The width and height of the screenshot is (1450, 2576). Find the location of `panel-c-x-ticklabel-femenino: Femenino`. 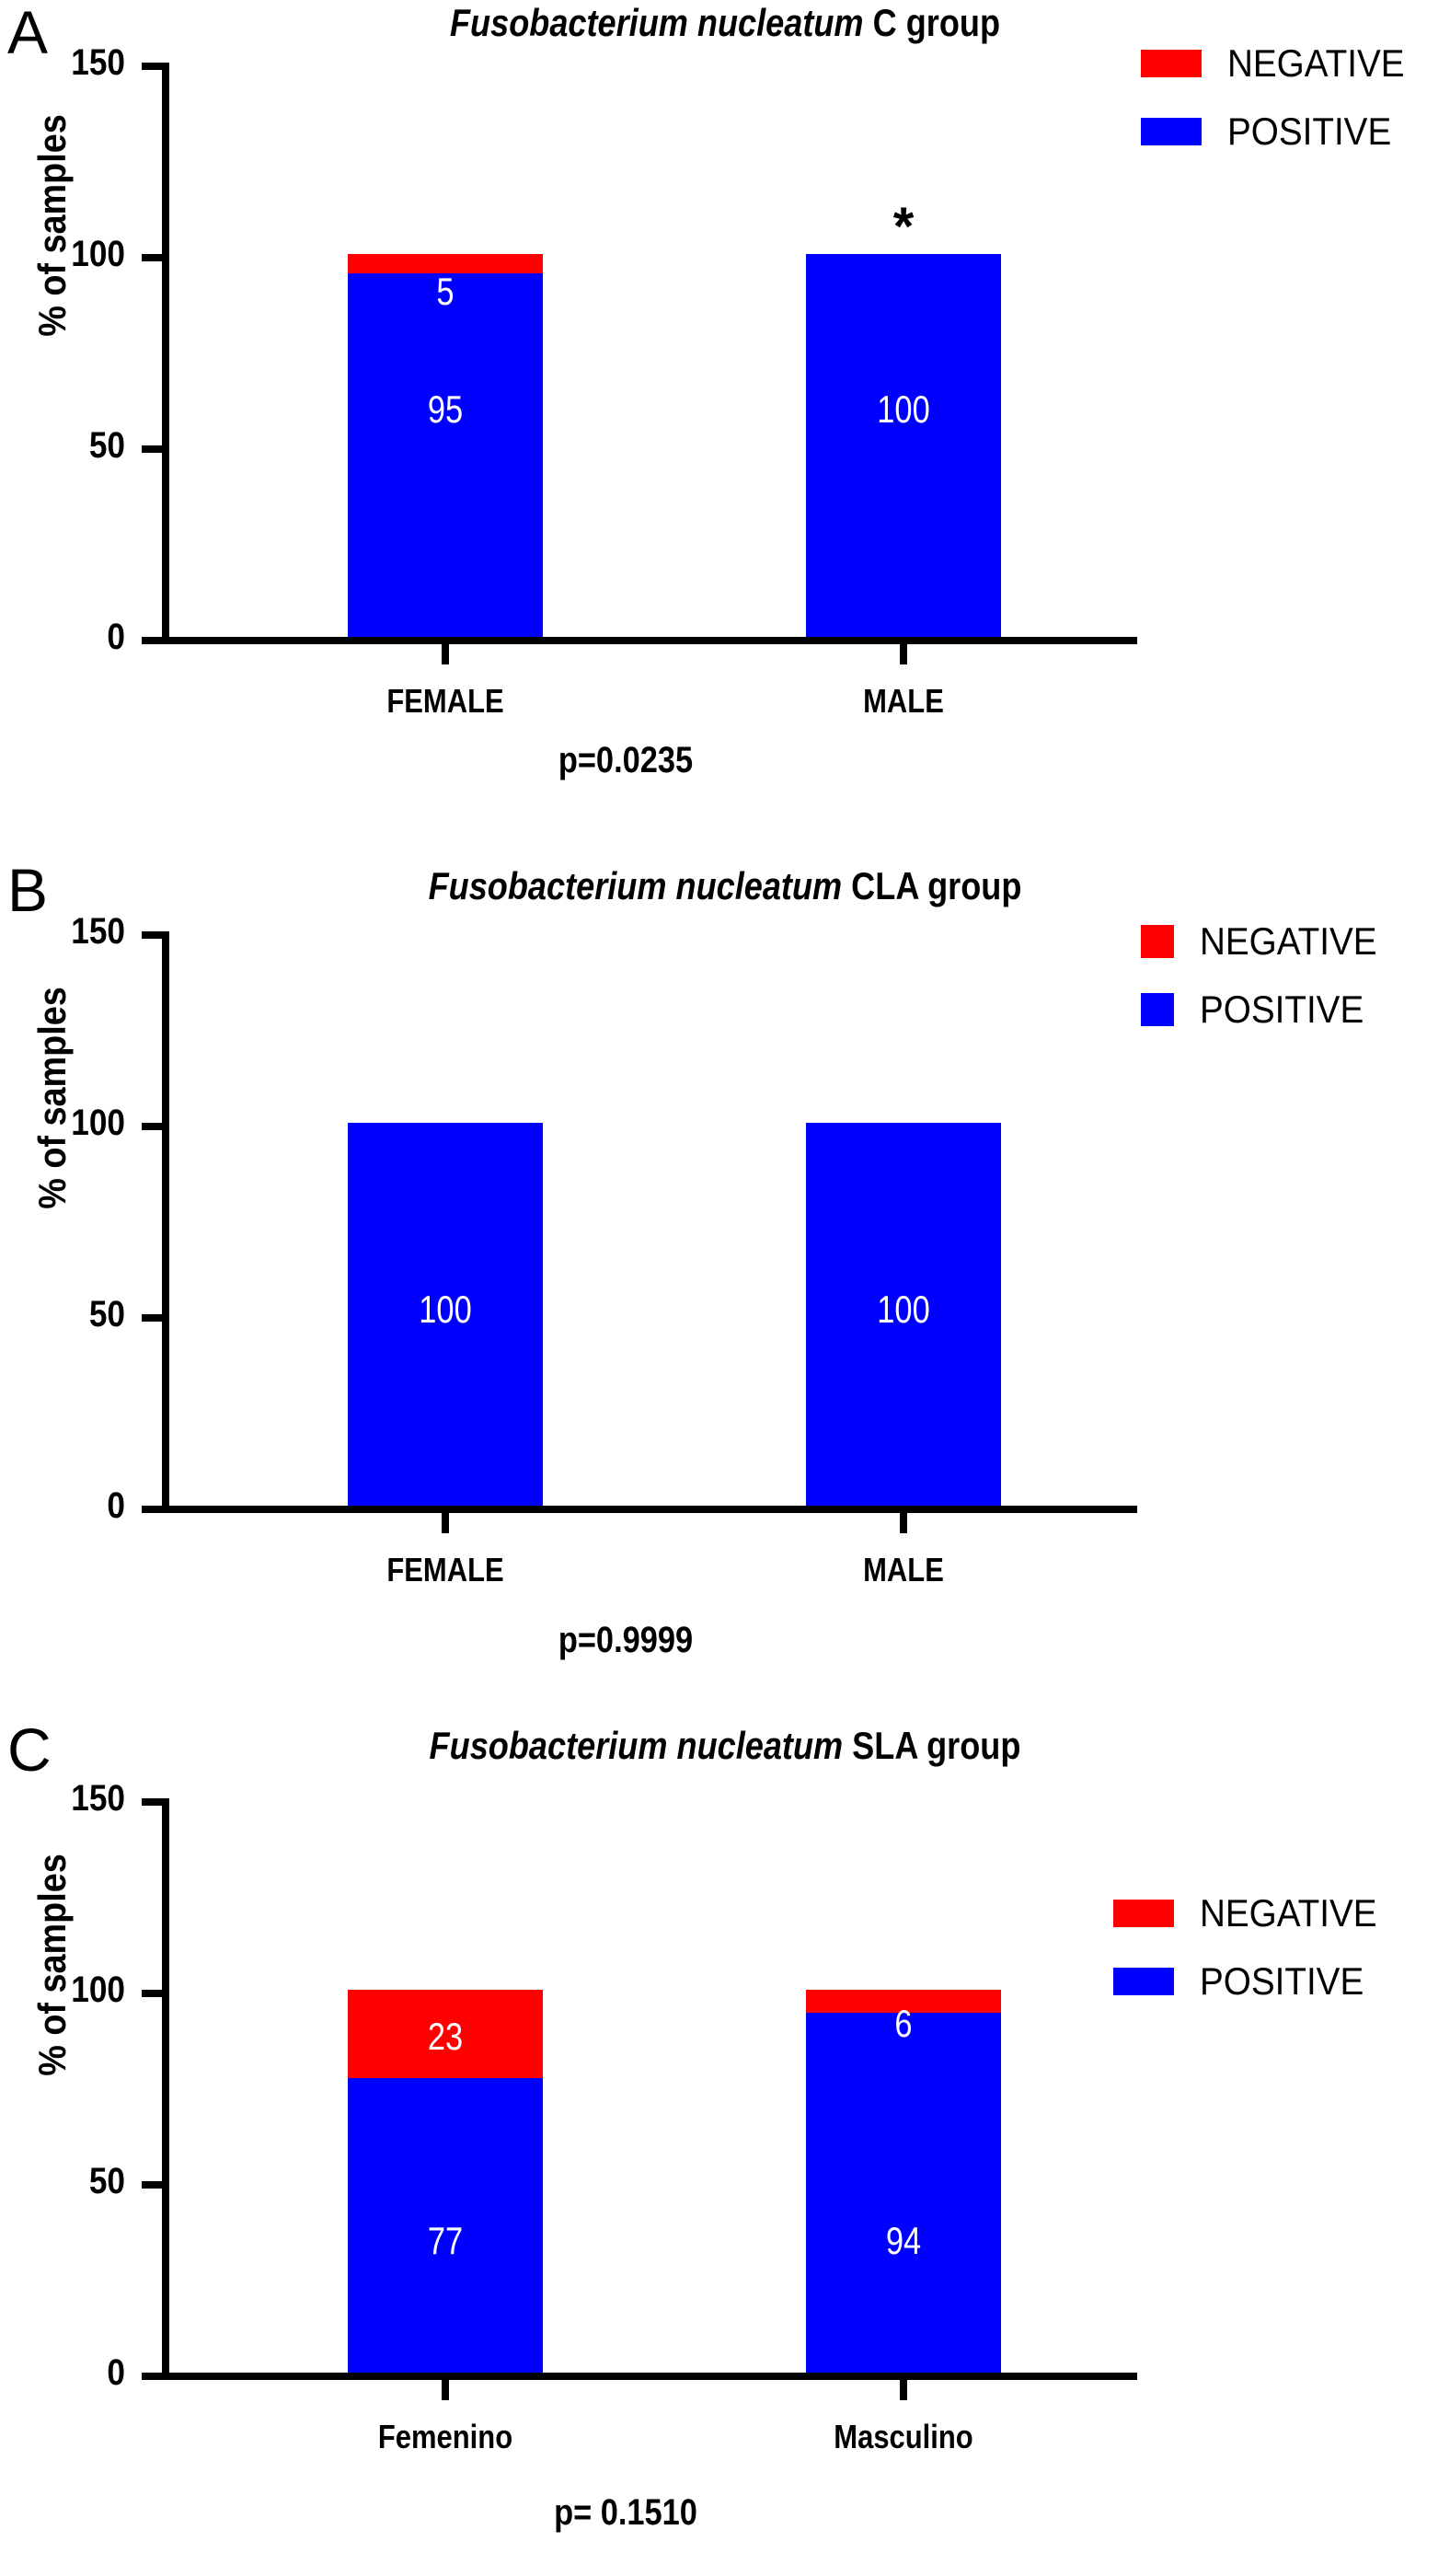

panel-c-x-ticklabel-femenino: Femenino is located at coordinates (445, 2436).